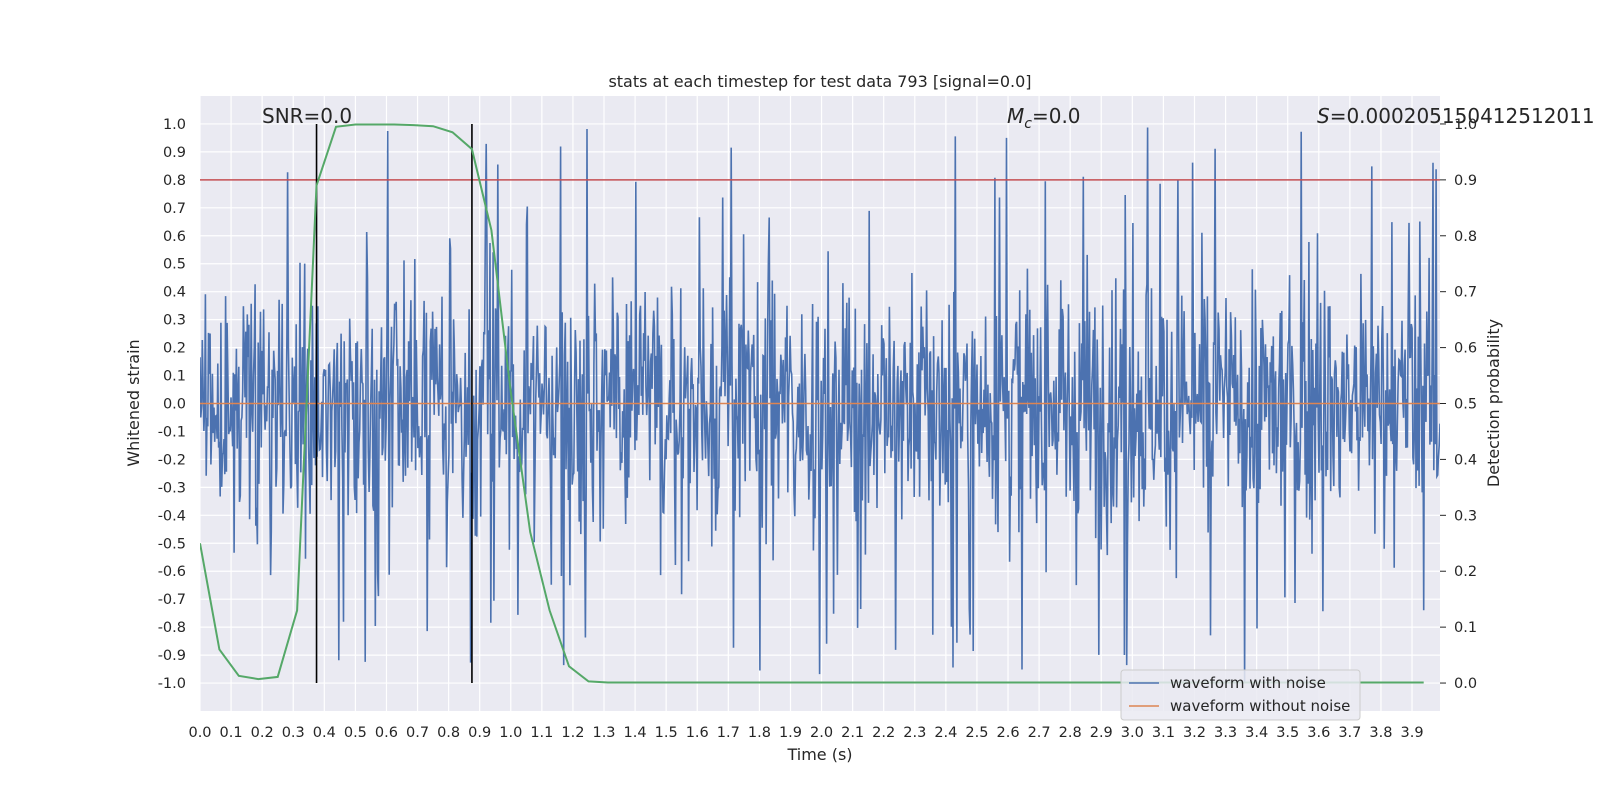  What do you see at coordinates (1015, 116) in the screenshot?
I see `chirp-mass-symbol: M` at bounding box center [1015, 116].